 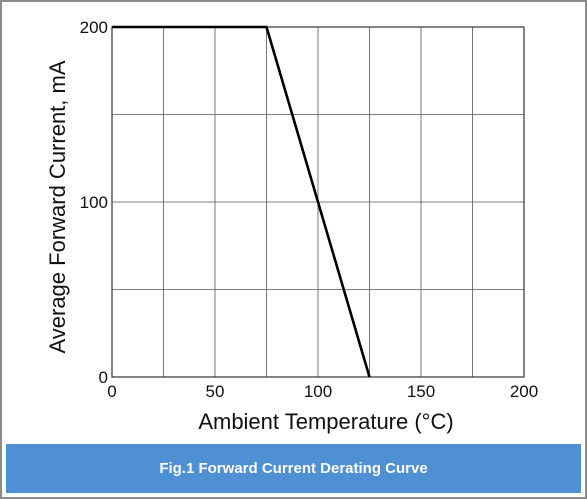 I want to click on y-tick-labels: 0 100 200, so click(x=94, y=202).